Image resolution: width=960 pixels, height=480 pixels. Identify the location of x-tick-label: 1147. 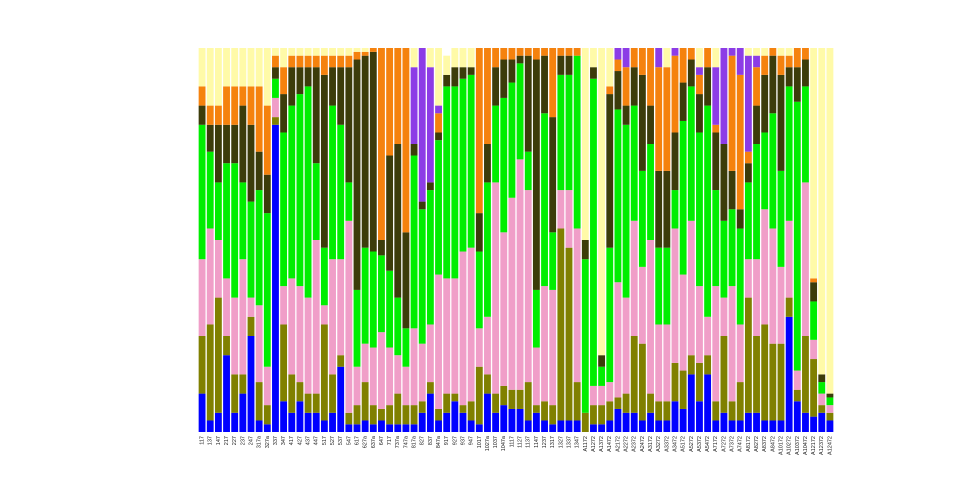
(537, 442).